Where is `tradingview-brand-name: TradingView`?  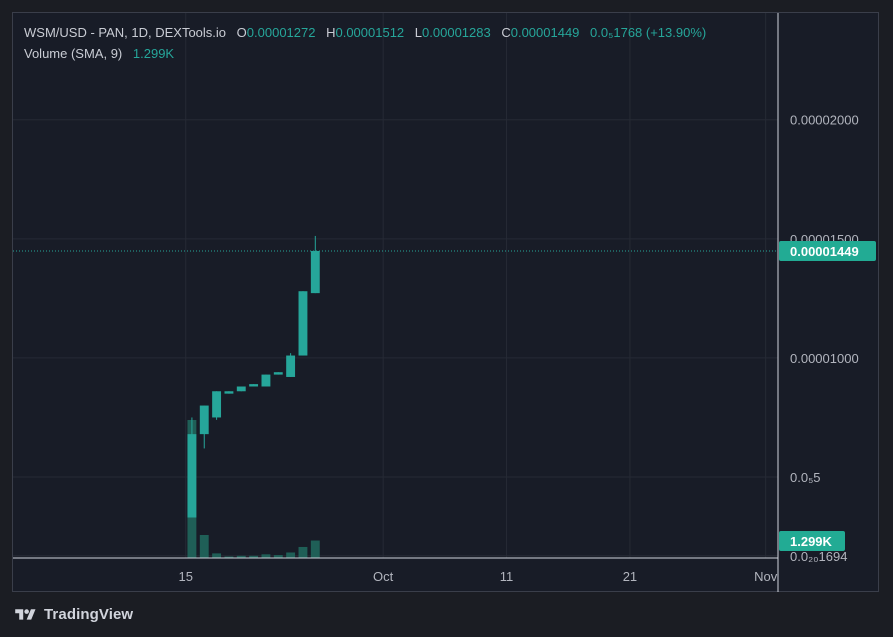 tradingview-brand-name: TradingView is located at coordinates (89, 614).